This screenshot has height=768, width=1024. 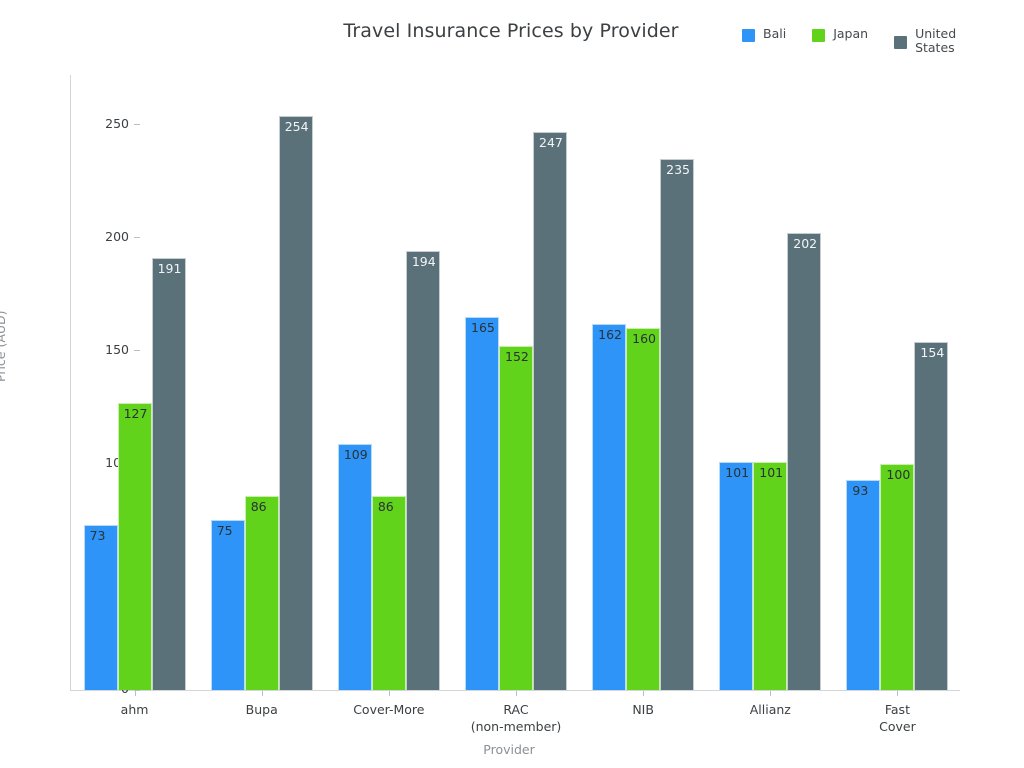 I want to click on bar-value-label: 162, so click(x=610, y=334).